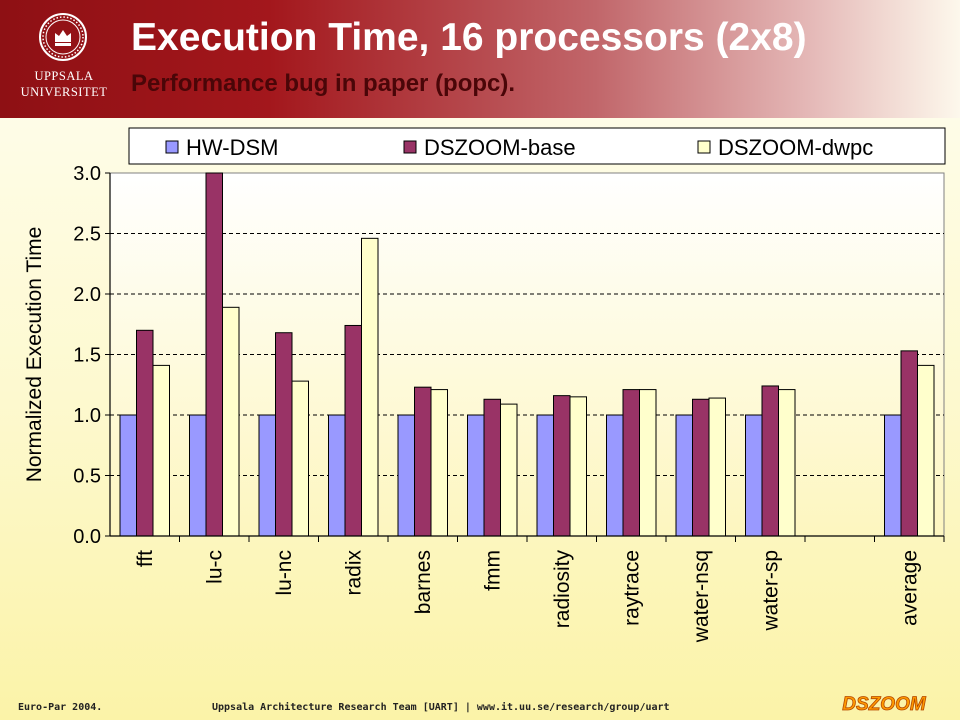 The height and width of the screenshot is (720, 960). What do you see at coordinates (469, 37) in the screenshot?
I see `slide-title: Execution Time, 16 processors (2x8)` at bounding box center [469, 37].